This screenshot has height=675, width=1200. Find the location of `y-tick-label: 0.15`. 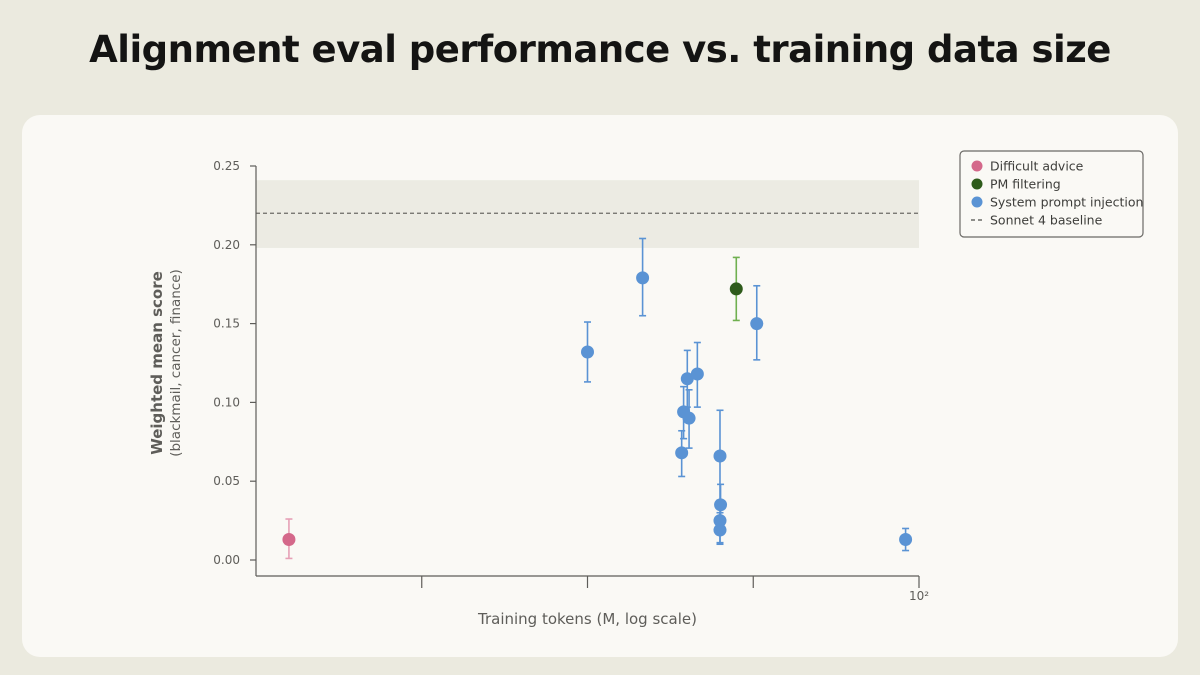

y-tick-label: 0.15 is located at coordinates (226, 324).